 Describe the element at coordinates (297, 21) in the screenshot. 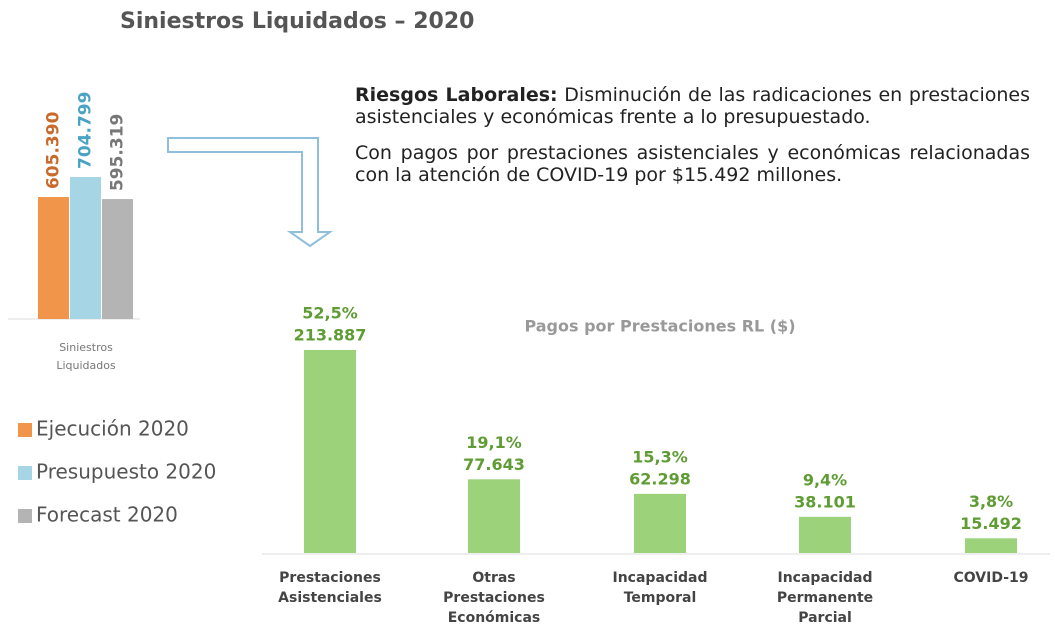

I see `page-title: Siniestros Liquidados – 2020` at that location.